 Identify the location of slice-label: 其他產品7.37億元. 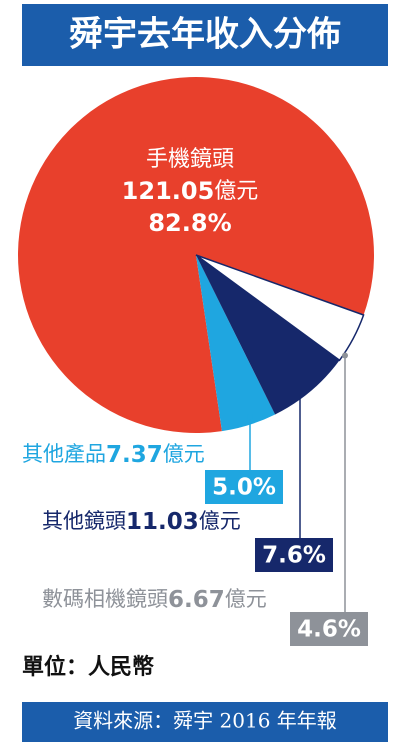
(113, 455).